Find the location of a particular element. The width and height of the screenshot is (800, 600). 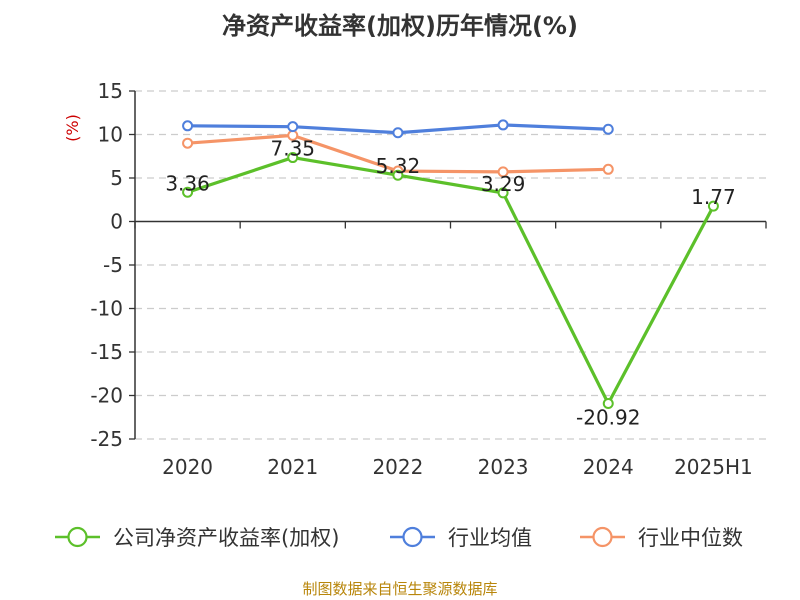

y-tick-label: 0 is located at coordinates (116, 222).